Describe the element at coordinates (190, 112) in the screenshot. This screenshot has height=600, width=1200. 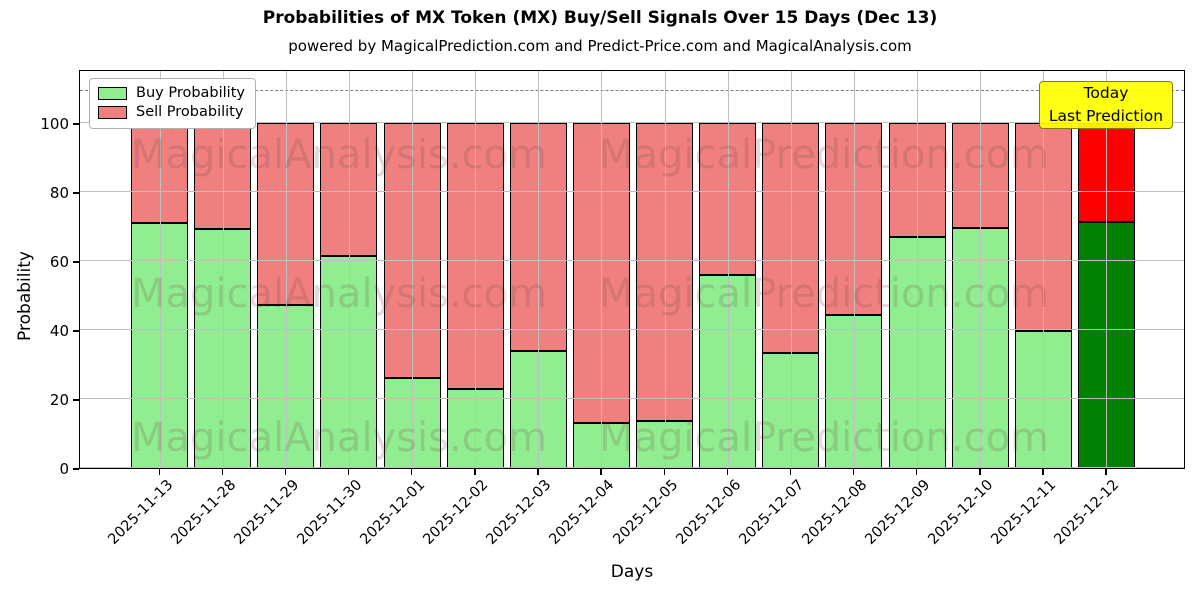
I see `legend-label-sell: Sell Probability` at that location.